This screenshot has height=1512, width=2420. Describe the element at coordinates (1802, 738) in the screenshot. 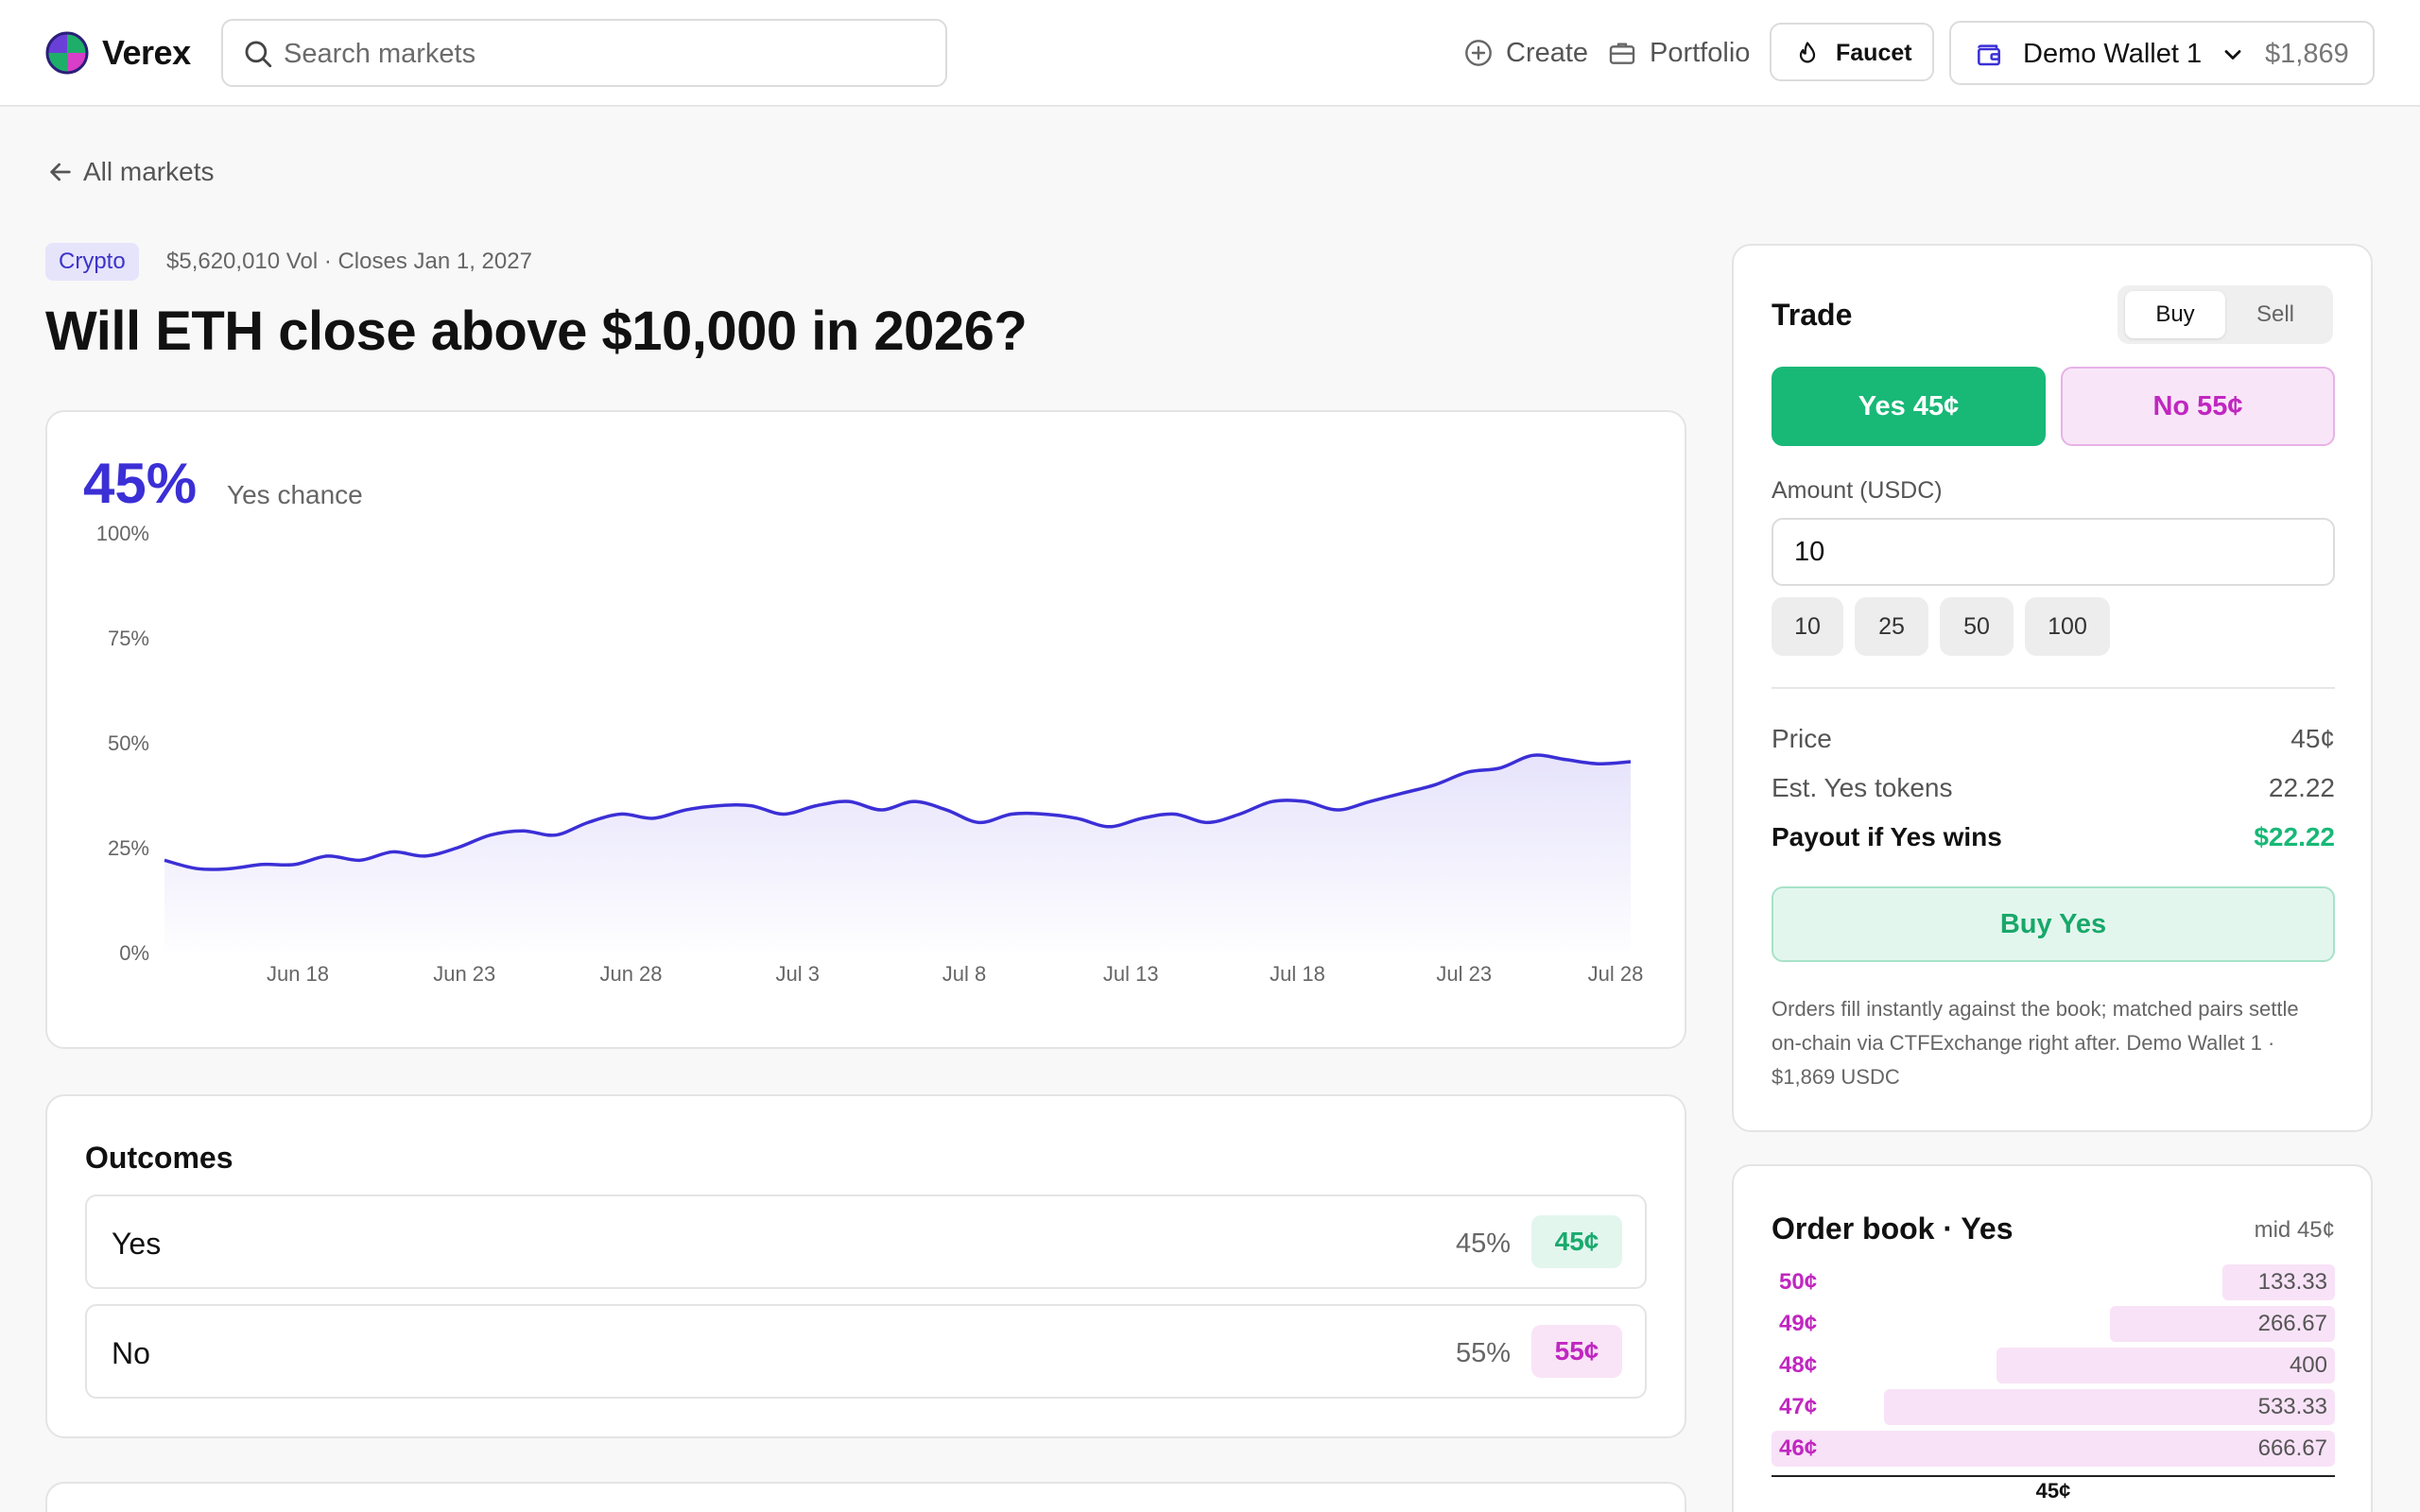

I see `price-label: Price` at that location.